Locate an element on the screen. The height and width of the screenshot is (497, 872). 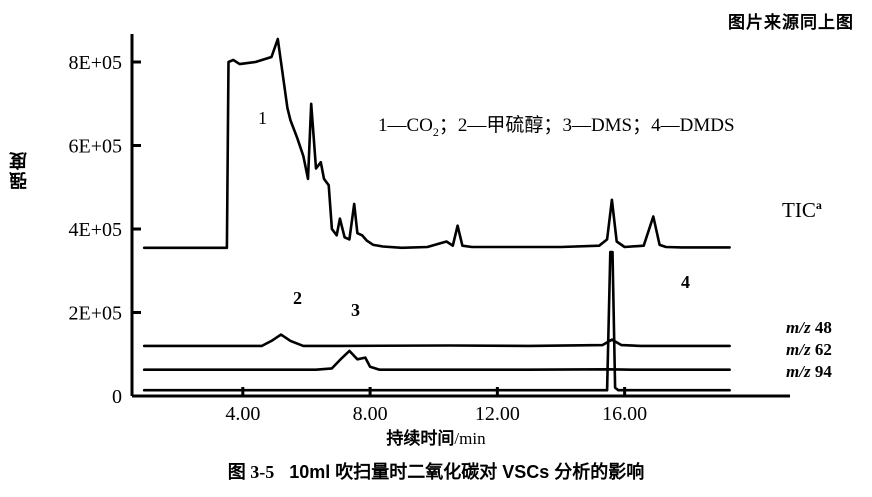
trace-label-mz94-value: 94 is located at coordinates (823, 371).